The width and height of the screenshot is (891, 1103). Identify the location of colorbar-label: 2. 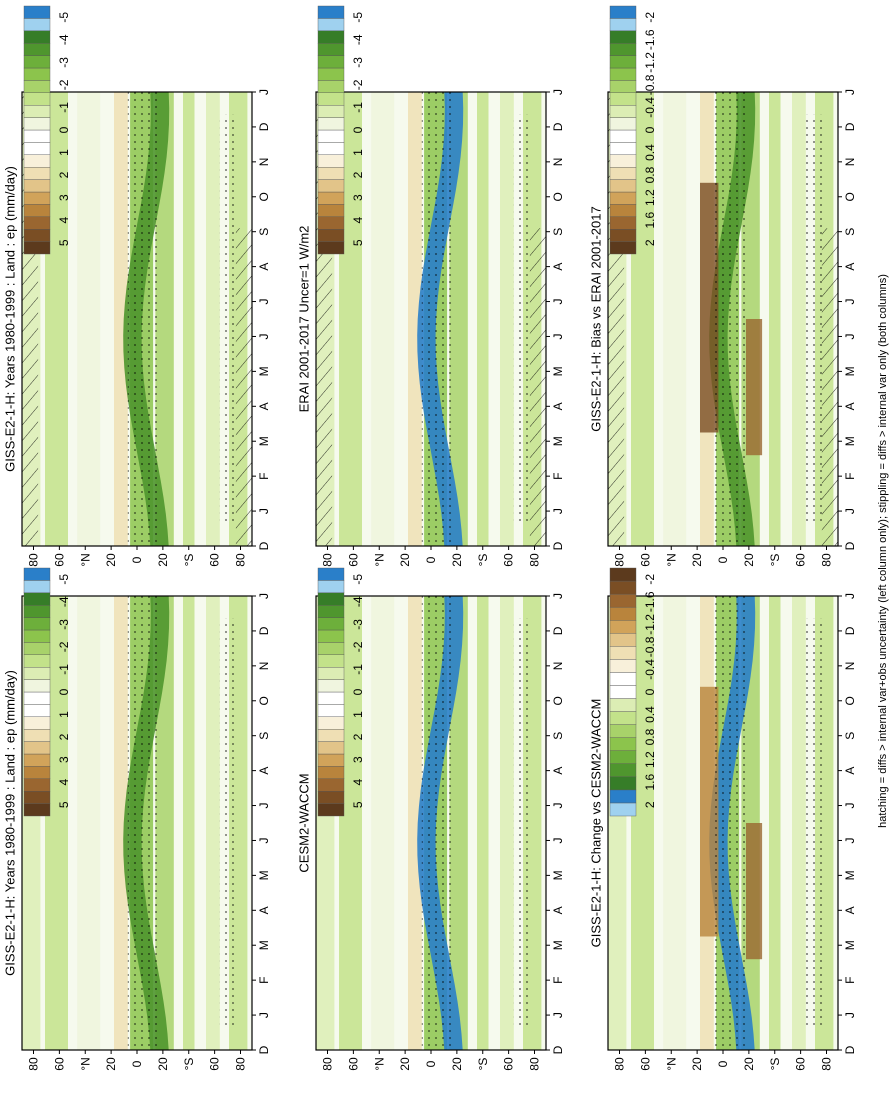
(64, 174).